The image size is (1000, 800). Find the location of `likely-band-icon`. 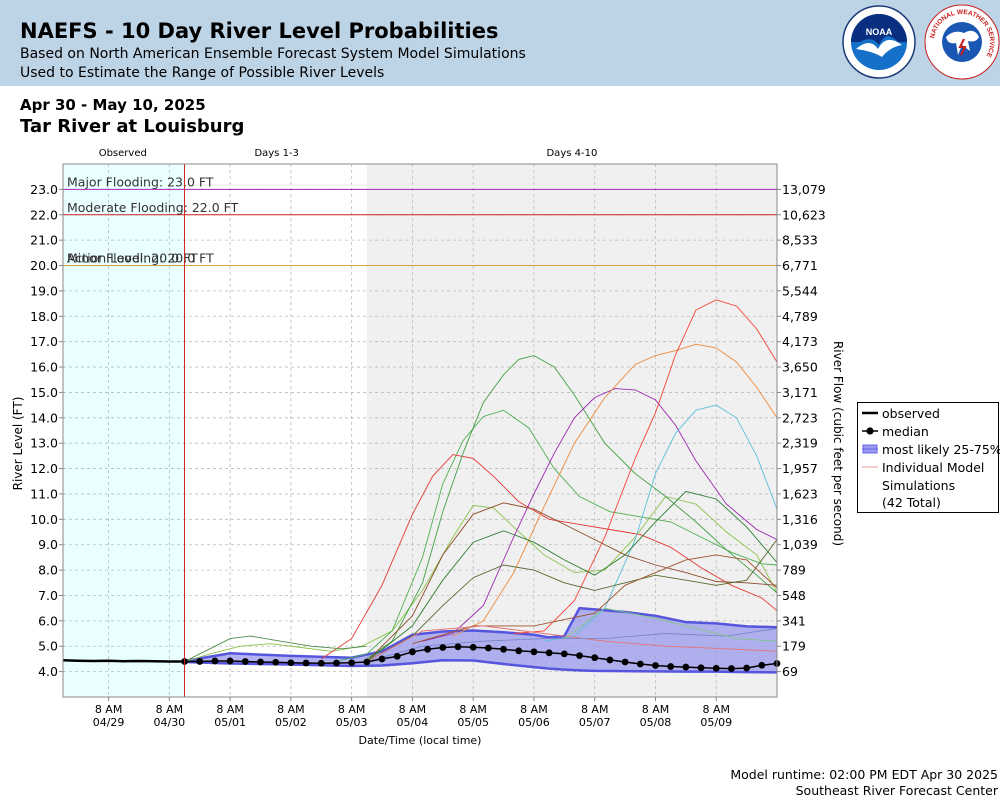

likely-band-icon is located at coordinates (870, 449).